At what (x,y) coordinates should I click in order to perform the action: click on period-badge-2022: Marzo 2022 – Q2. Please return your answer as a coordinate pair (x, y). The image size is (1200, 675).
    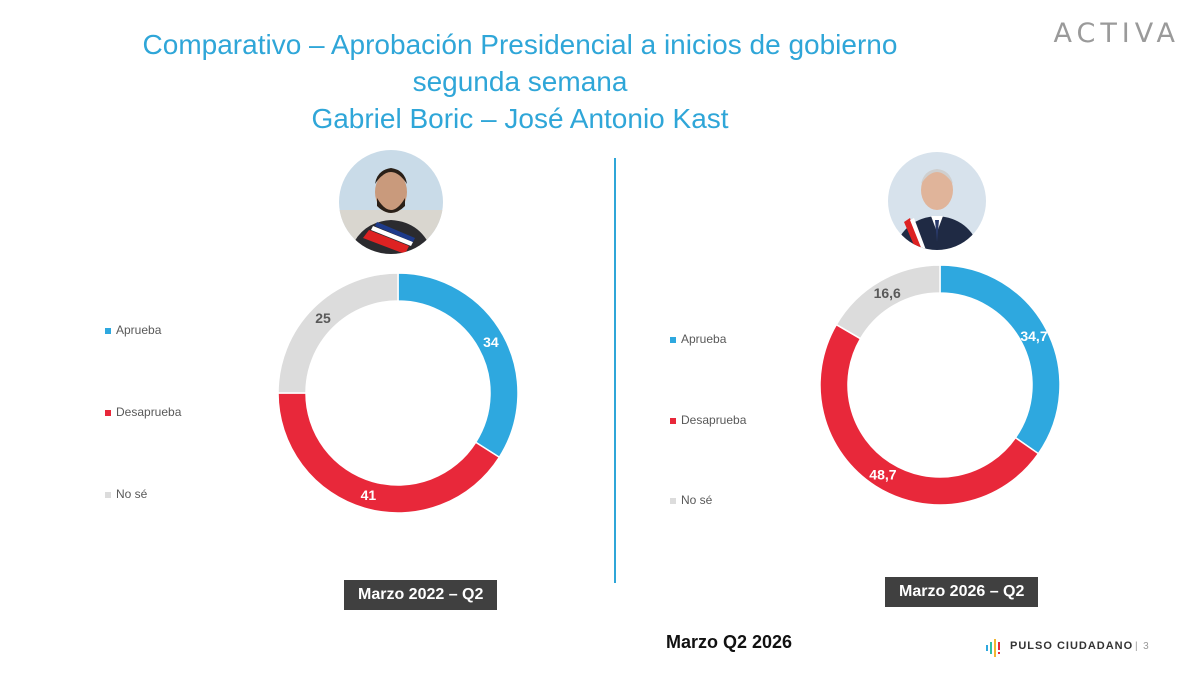
    Looking at the image, I should click on (421, 595).